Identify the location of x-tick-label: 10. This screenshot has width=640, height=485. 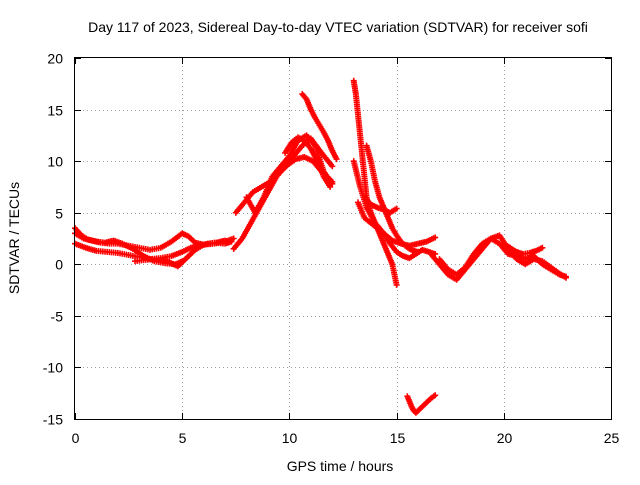
(290, 438).